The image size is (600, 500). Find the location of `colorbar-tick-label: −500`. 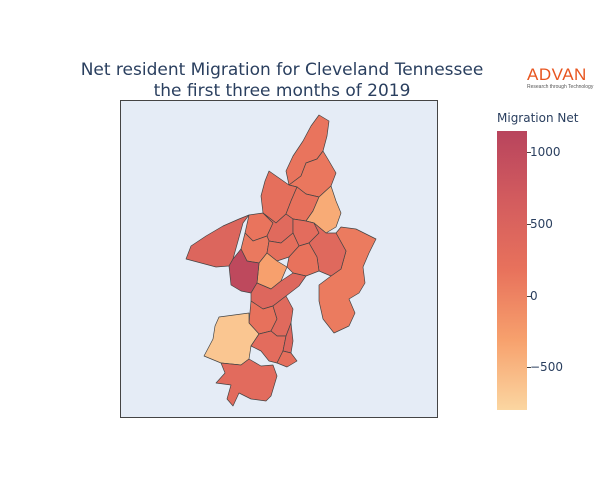

colorbar-tick-label: −500 is located at coordinates (546, 367).